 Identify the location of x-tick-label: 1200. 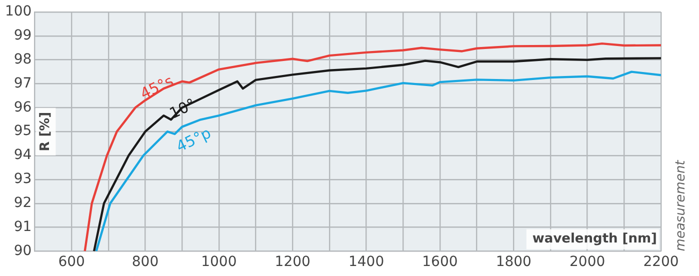
(292, 262).